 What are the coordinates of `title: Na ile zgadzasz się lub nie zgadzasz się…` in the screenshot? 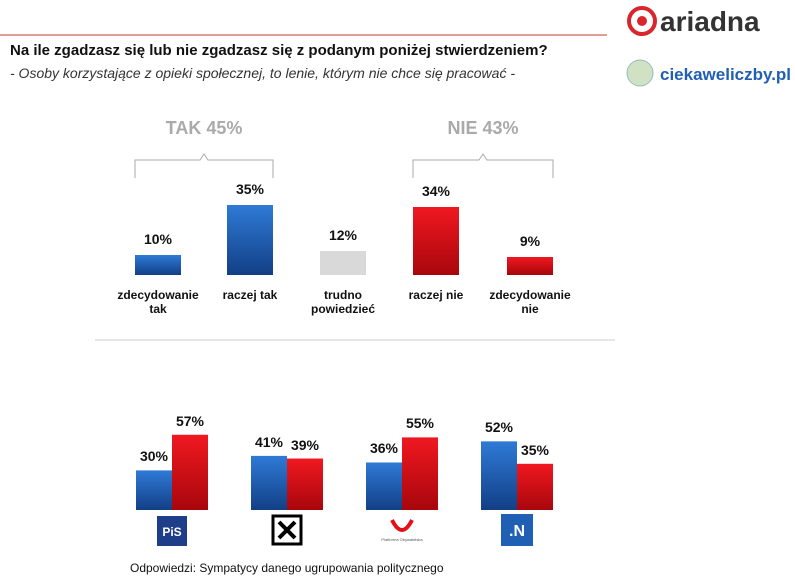 It's located at (279, 50).